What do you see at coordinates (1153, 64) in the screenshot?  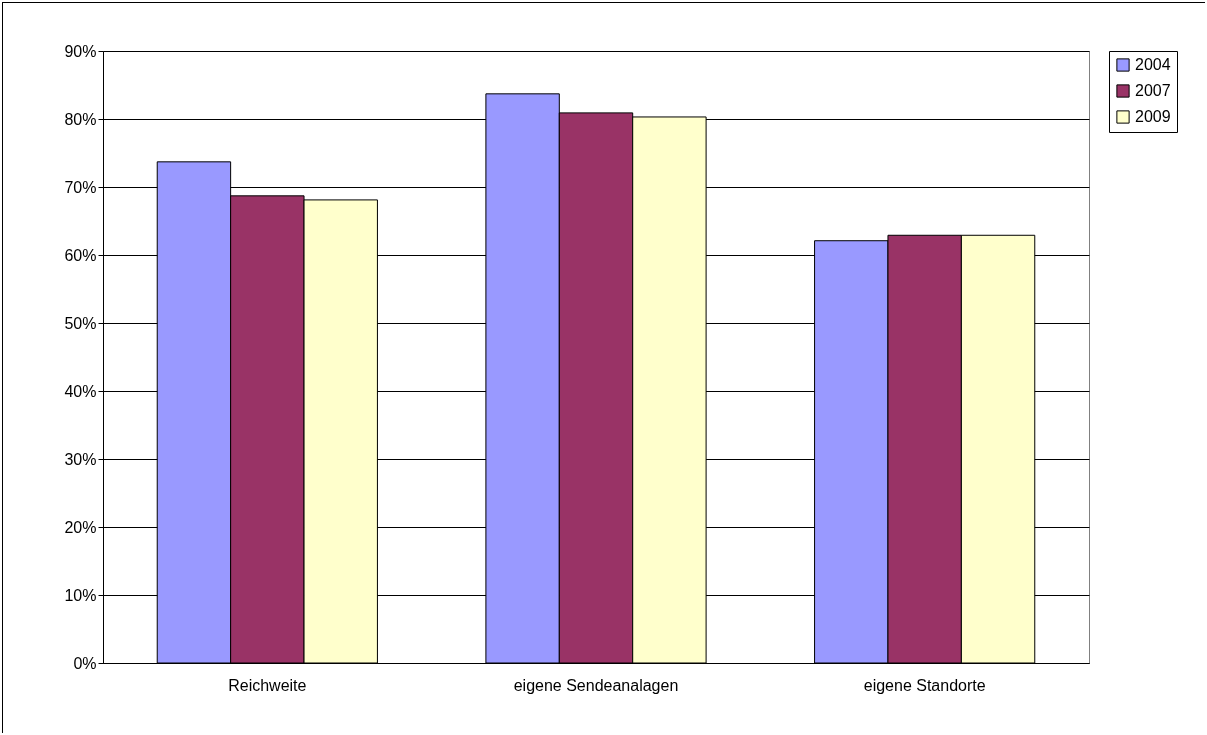 I see `legend-label: 2004` at bounding box center [1153, 64].